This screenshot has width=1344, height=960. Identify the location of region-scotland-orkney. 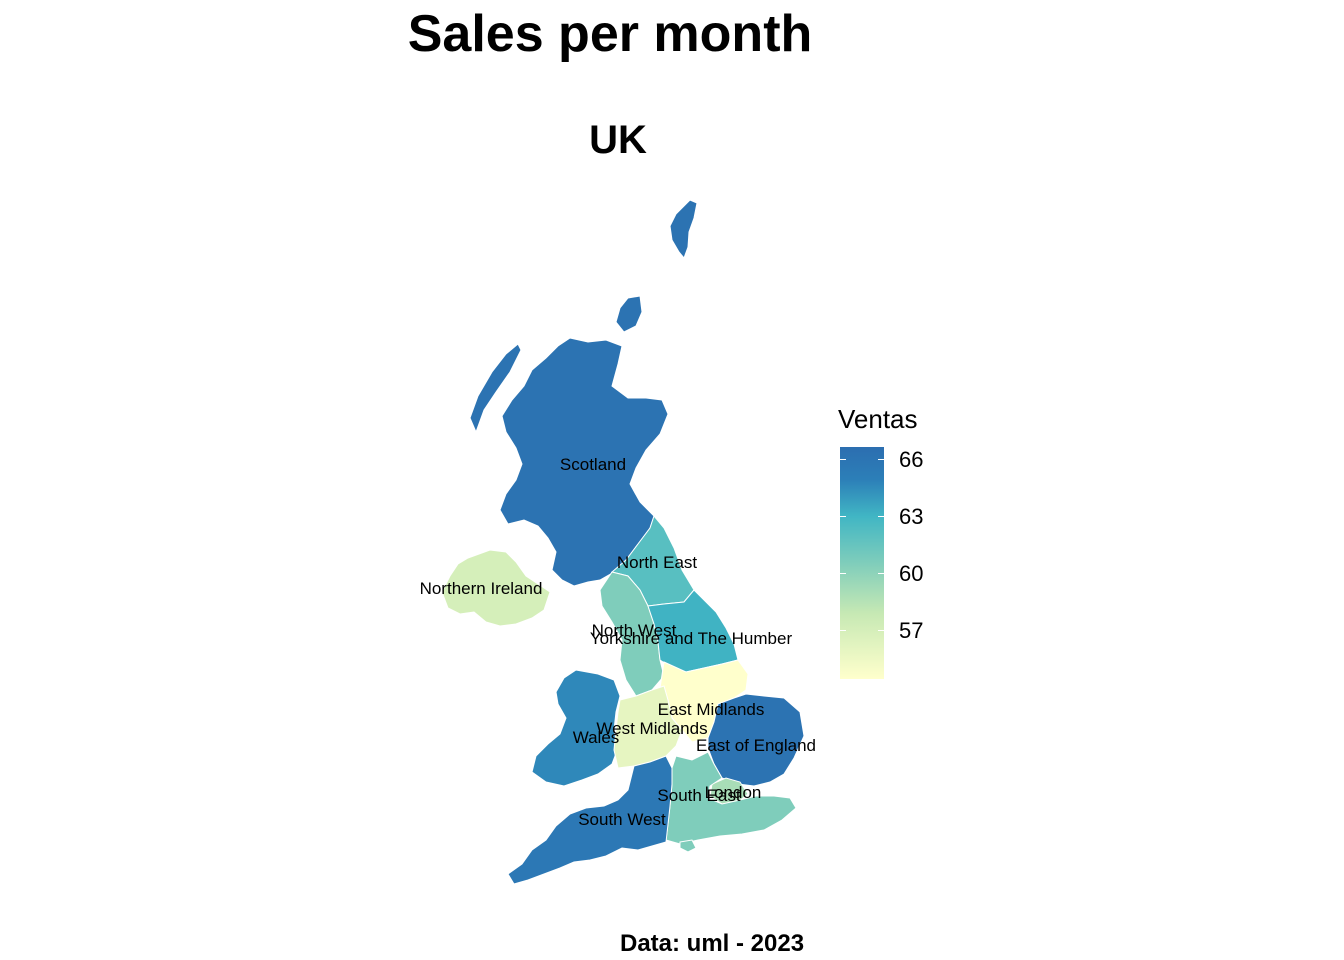
(629, 314).